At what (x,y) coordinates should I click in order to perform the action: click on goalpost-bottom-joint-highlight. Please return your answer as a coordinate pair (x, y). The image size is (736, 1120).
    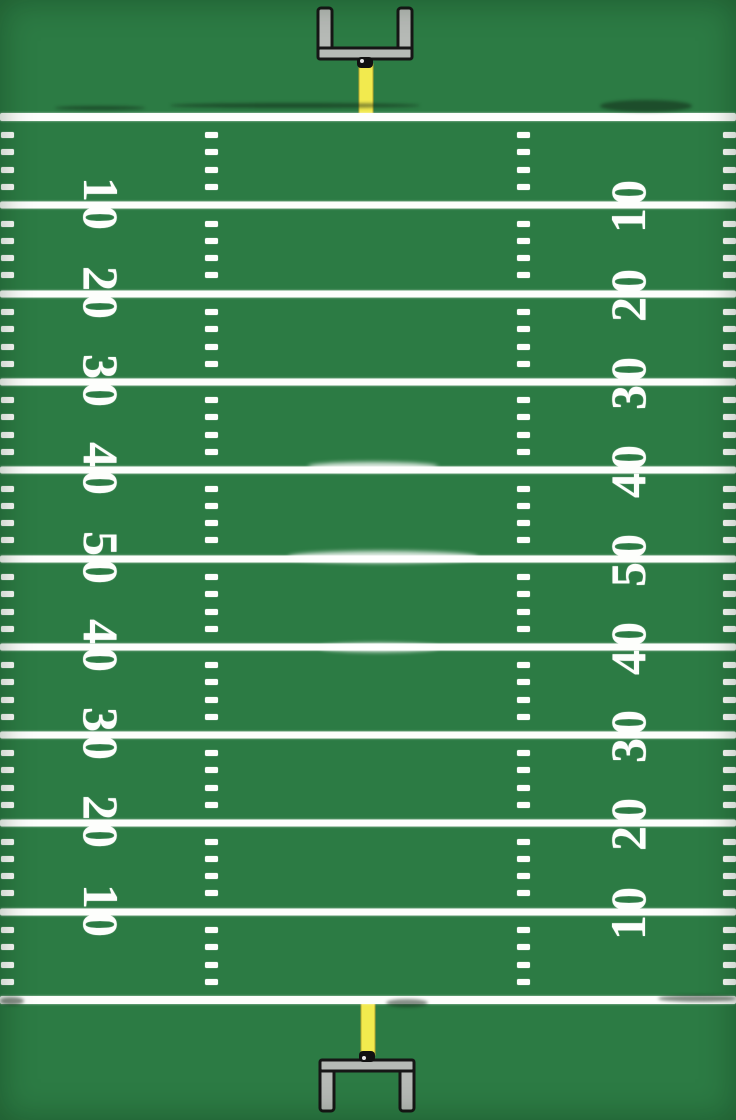
    Looking at the image, I should click on (364, 1058).